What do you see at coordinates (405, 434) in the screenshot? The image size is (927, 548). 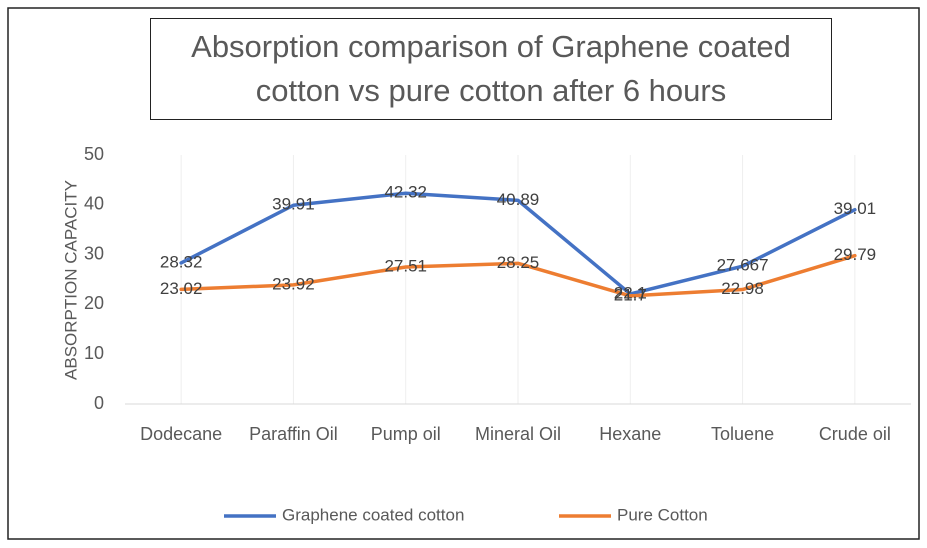 I see `x-tick-label: Pump oil` at bounding box center [405, 434].